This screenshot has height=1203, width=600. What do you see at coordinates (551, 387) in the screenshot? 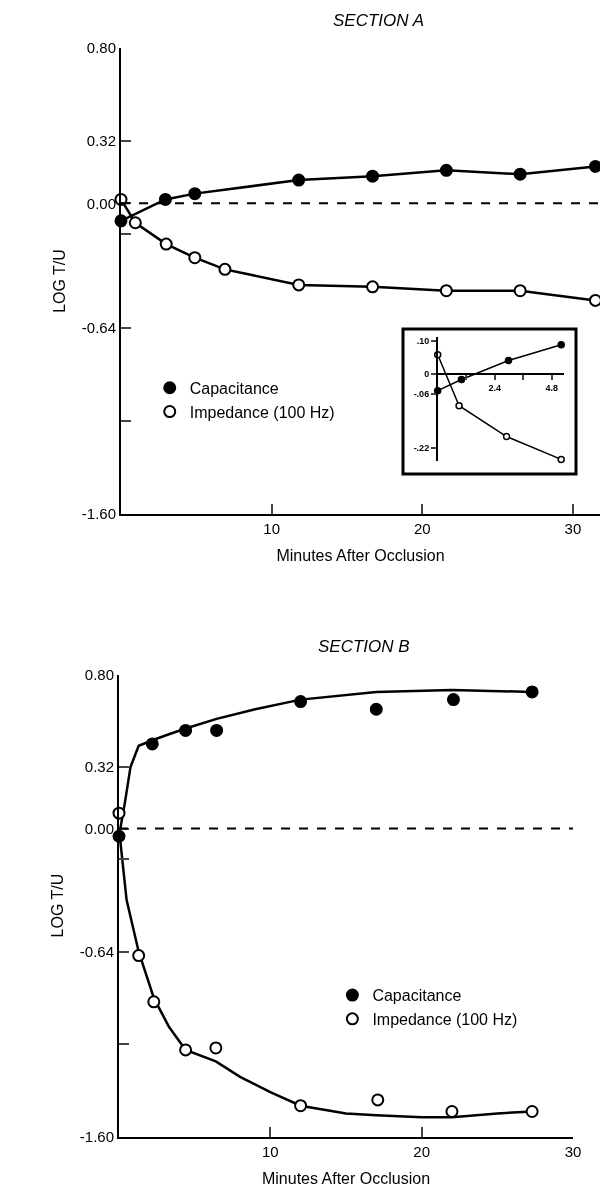
I see `x-tick-label: 4.8` at bounding box center [551, 387].